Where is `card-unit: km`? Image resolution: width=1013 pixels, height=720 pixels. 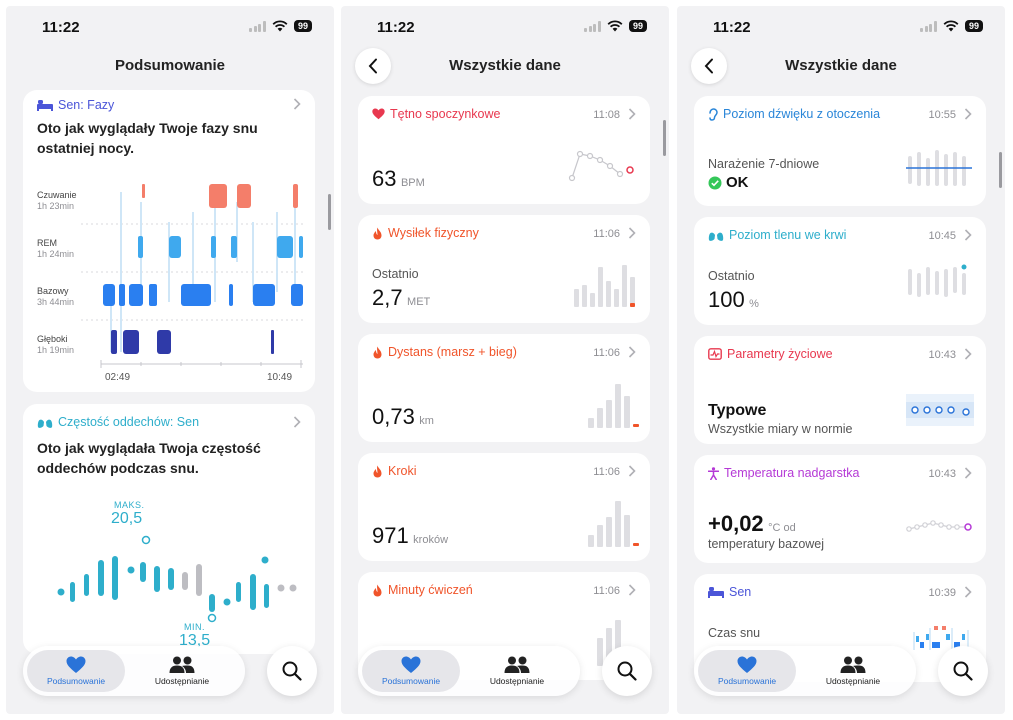
card-unit: km is located at coordinates (426, 421).